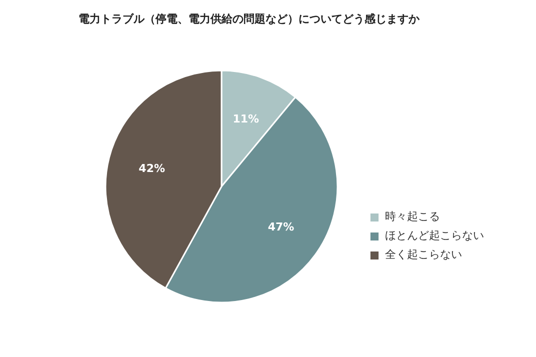 Image resolution: width=536 pixels, height=357 pixels. I want to click on legend-label: 全く起こらない, so click(423, 255).